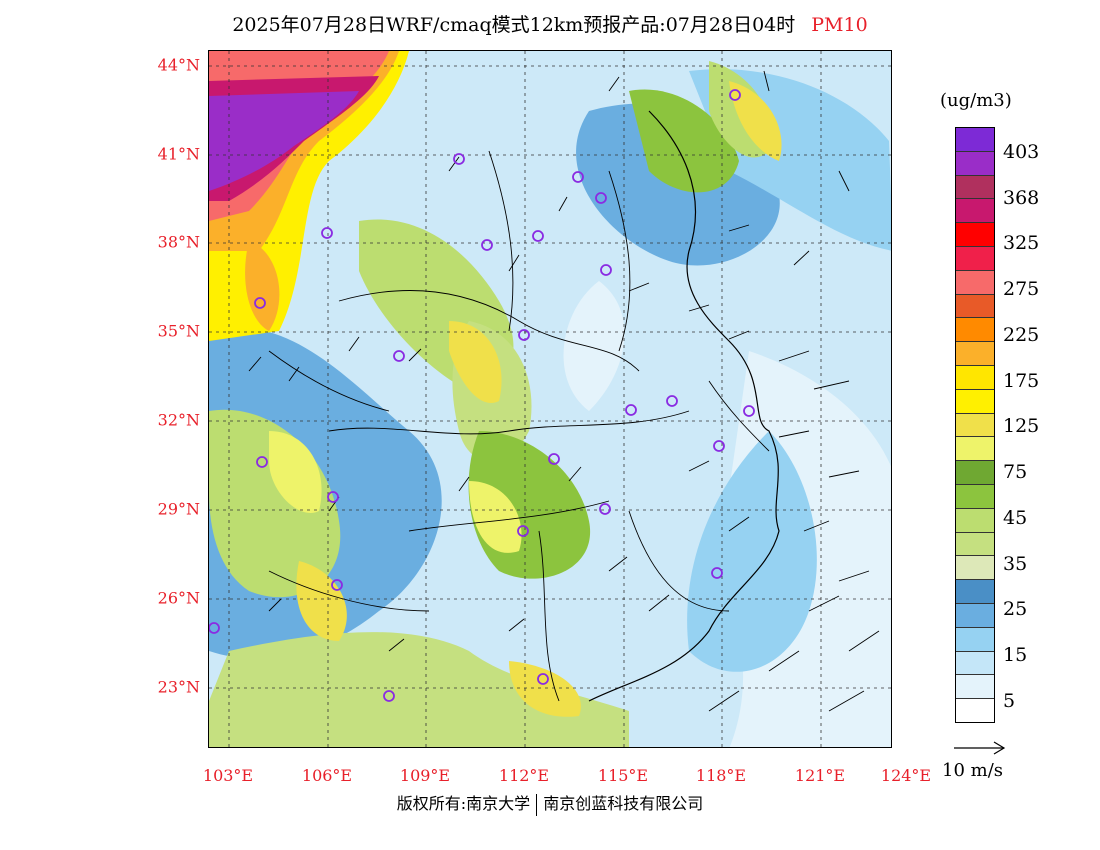 The image size is (1100, 850). I want to click on wind-reference-label: 10 m/s, so click(972, 770).